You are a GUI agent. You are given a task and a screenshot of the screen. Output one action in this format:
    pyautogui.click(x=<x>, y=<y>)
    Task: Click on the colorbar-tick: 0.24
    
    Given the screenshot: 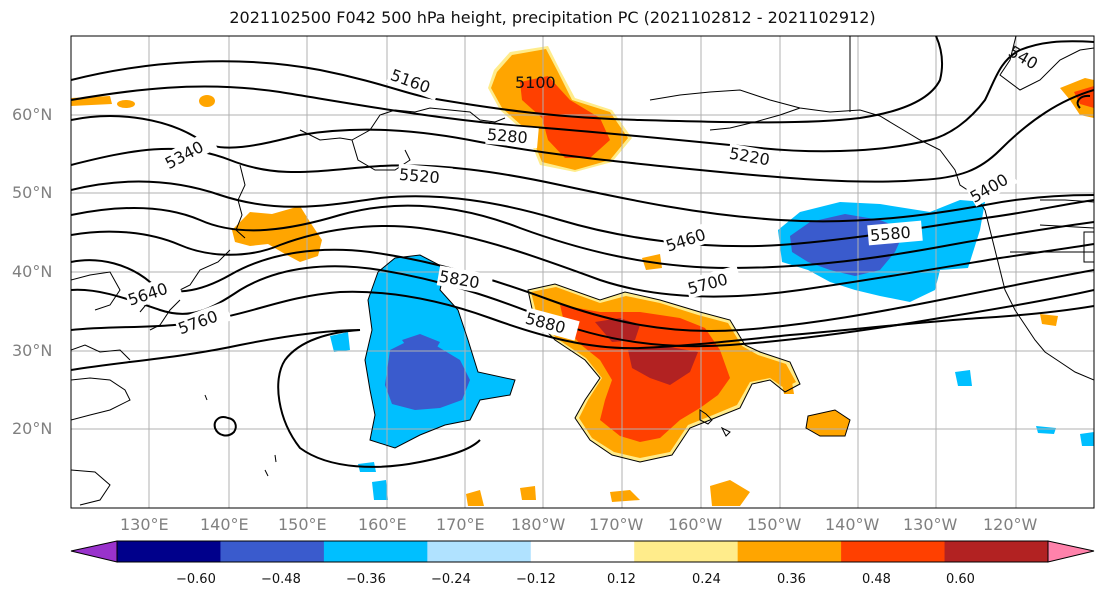 What is the action you would take?
    pyautogui.click(x=706, y=579)
    